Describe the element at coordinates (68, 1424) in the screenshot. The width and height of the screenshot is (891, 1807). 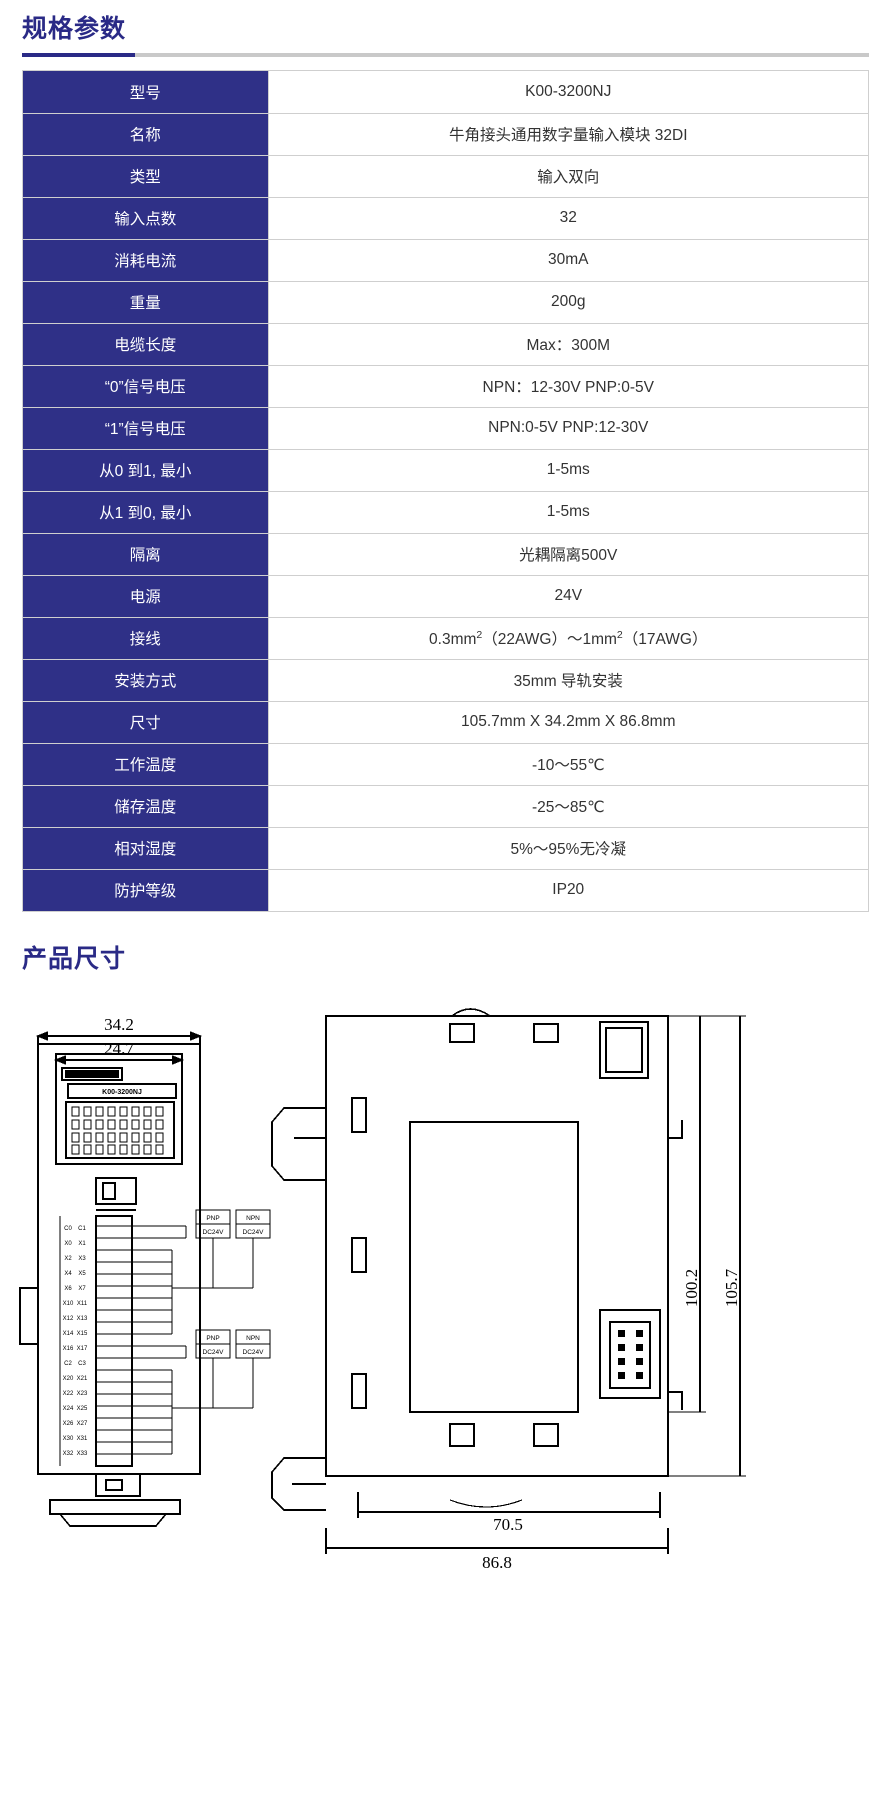
I see `terminal-label: X26` at that location.